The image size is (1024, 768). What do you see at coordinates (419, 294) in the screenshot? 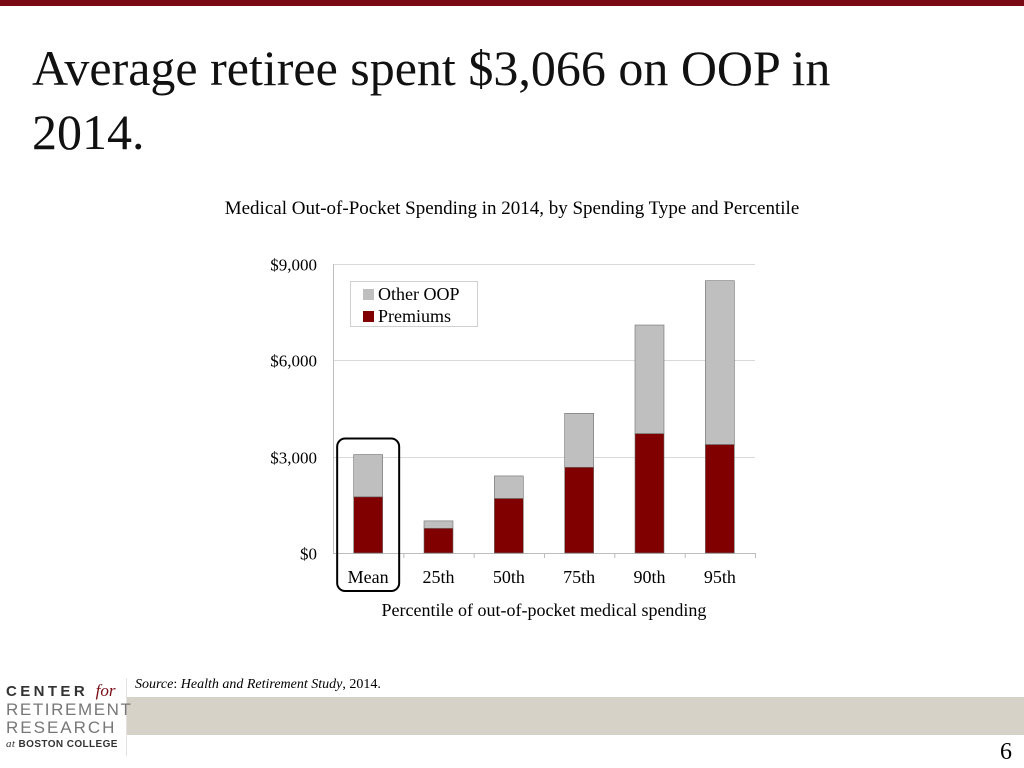
I see `legend-label-other-oop: Other OOP` at bounding box center [419, 294].